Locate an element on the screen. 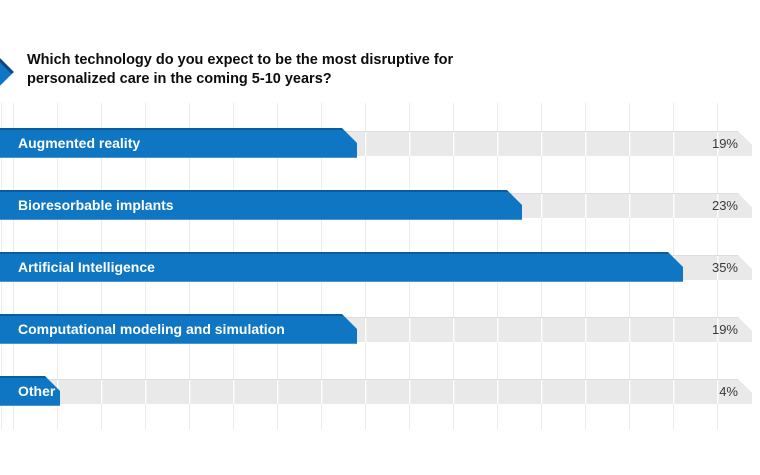 The image size is (760, 475). title-diamond-icon is located at coordinates (7, 73).